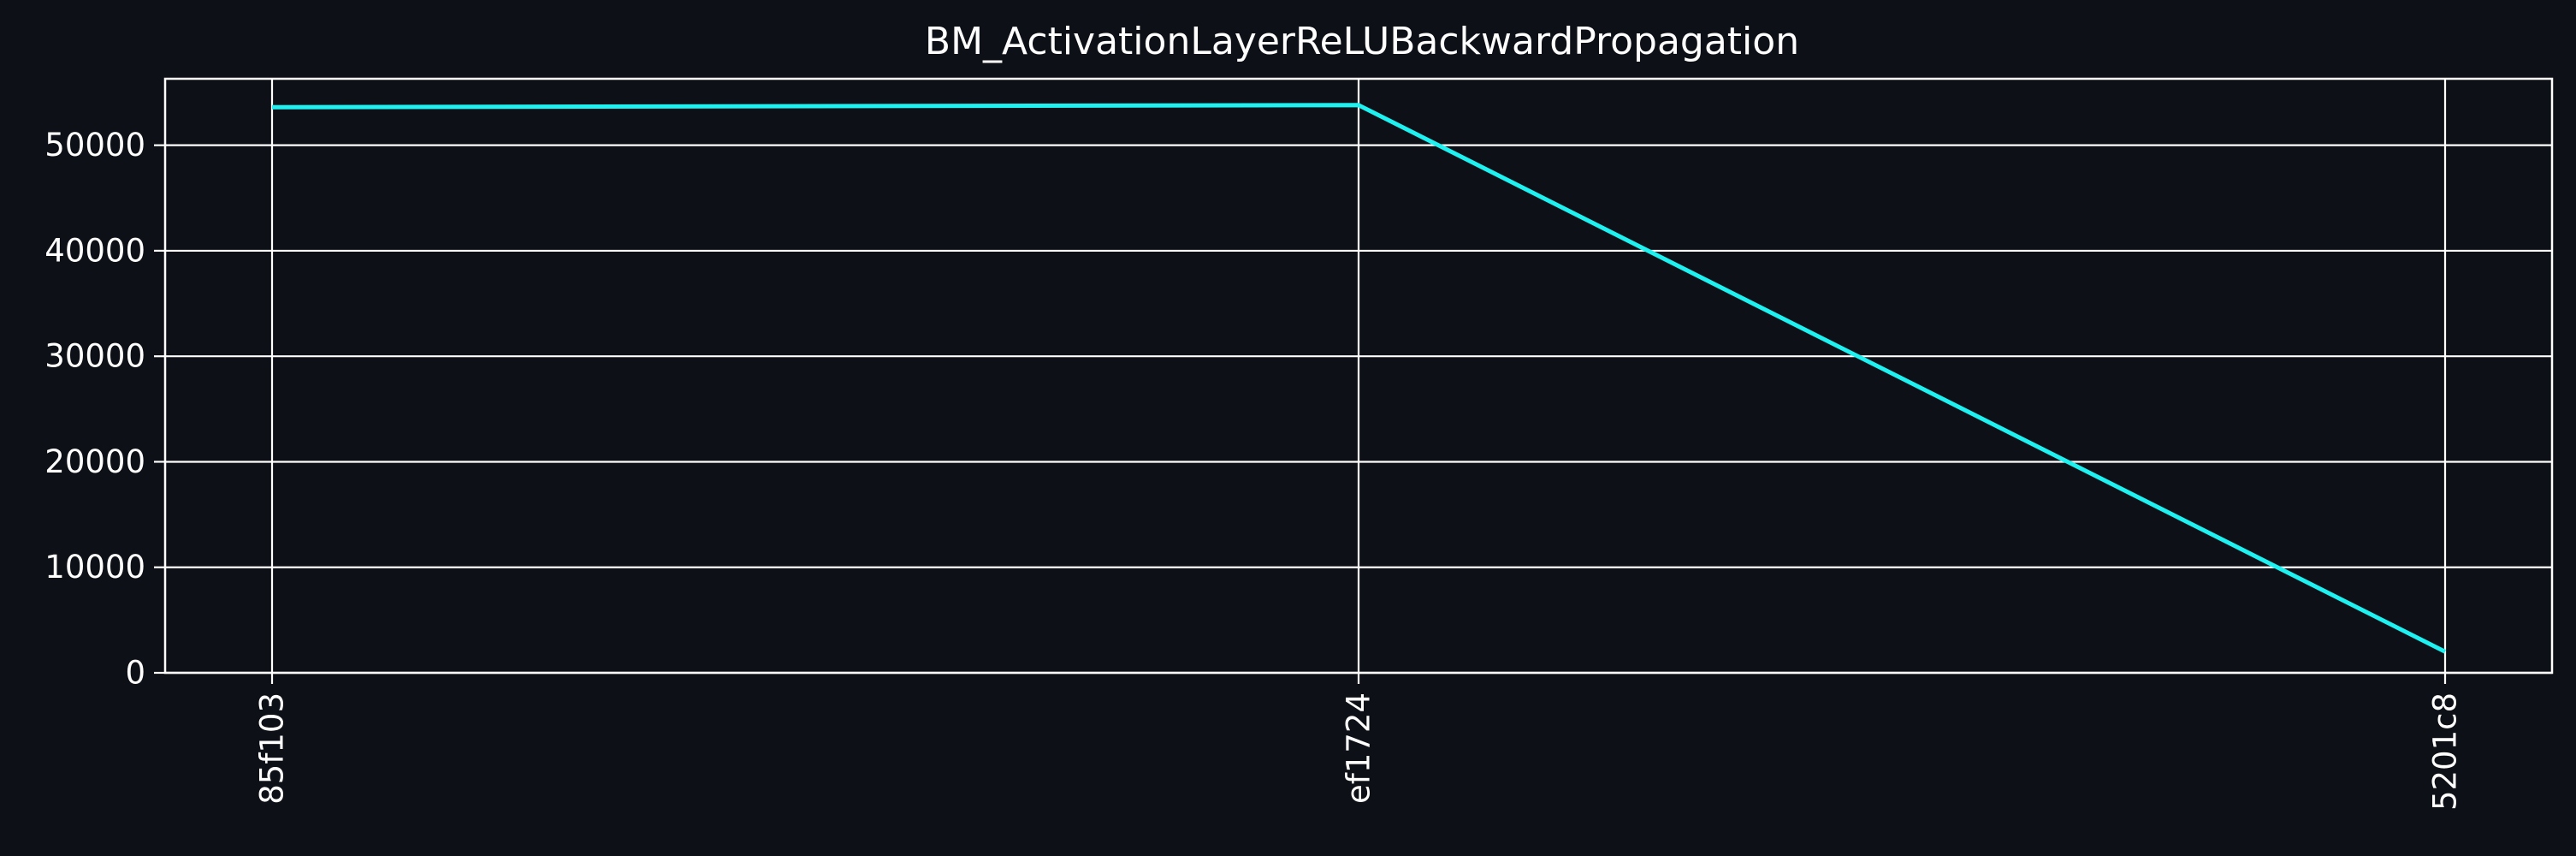 The height and width of the screenshot is (856, 2576). What do you see at coordinates (272, 749) in the screenshot?
I see `x-tick-label: 85f103` at bounding box center [272, 749].